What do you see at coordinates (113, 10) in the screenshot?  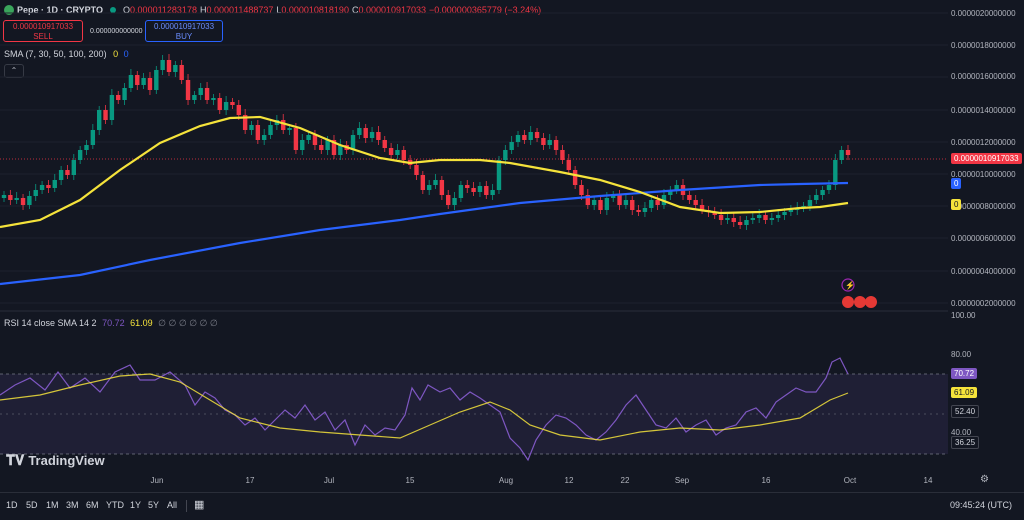 I see `market-status-icon` at bounding box center [113, 10].